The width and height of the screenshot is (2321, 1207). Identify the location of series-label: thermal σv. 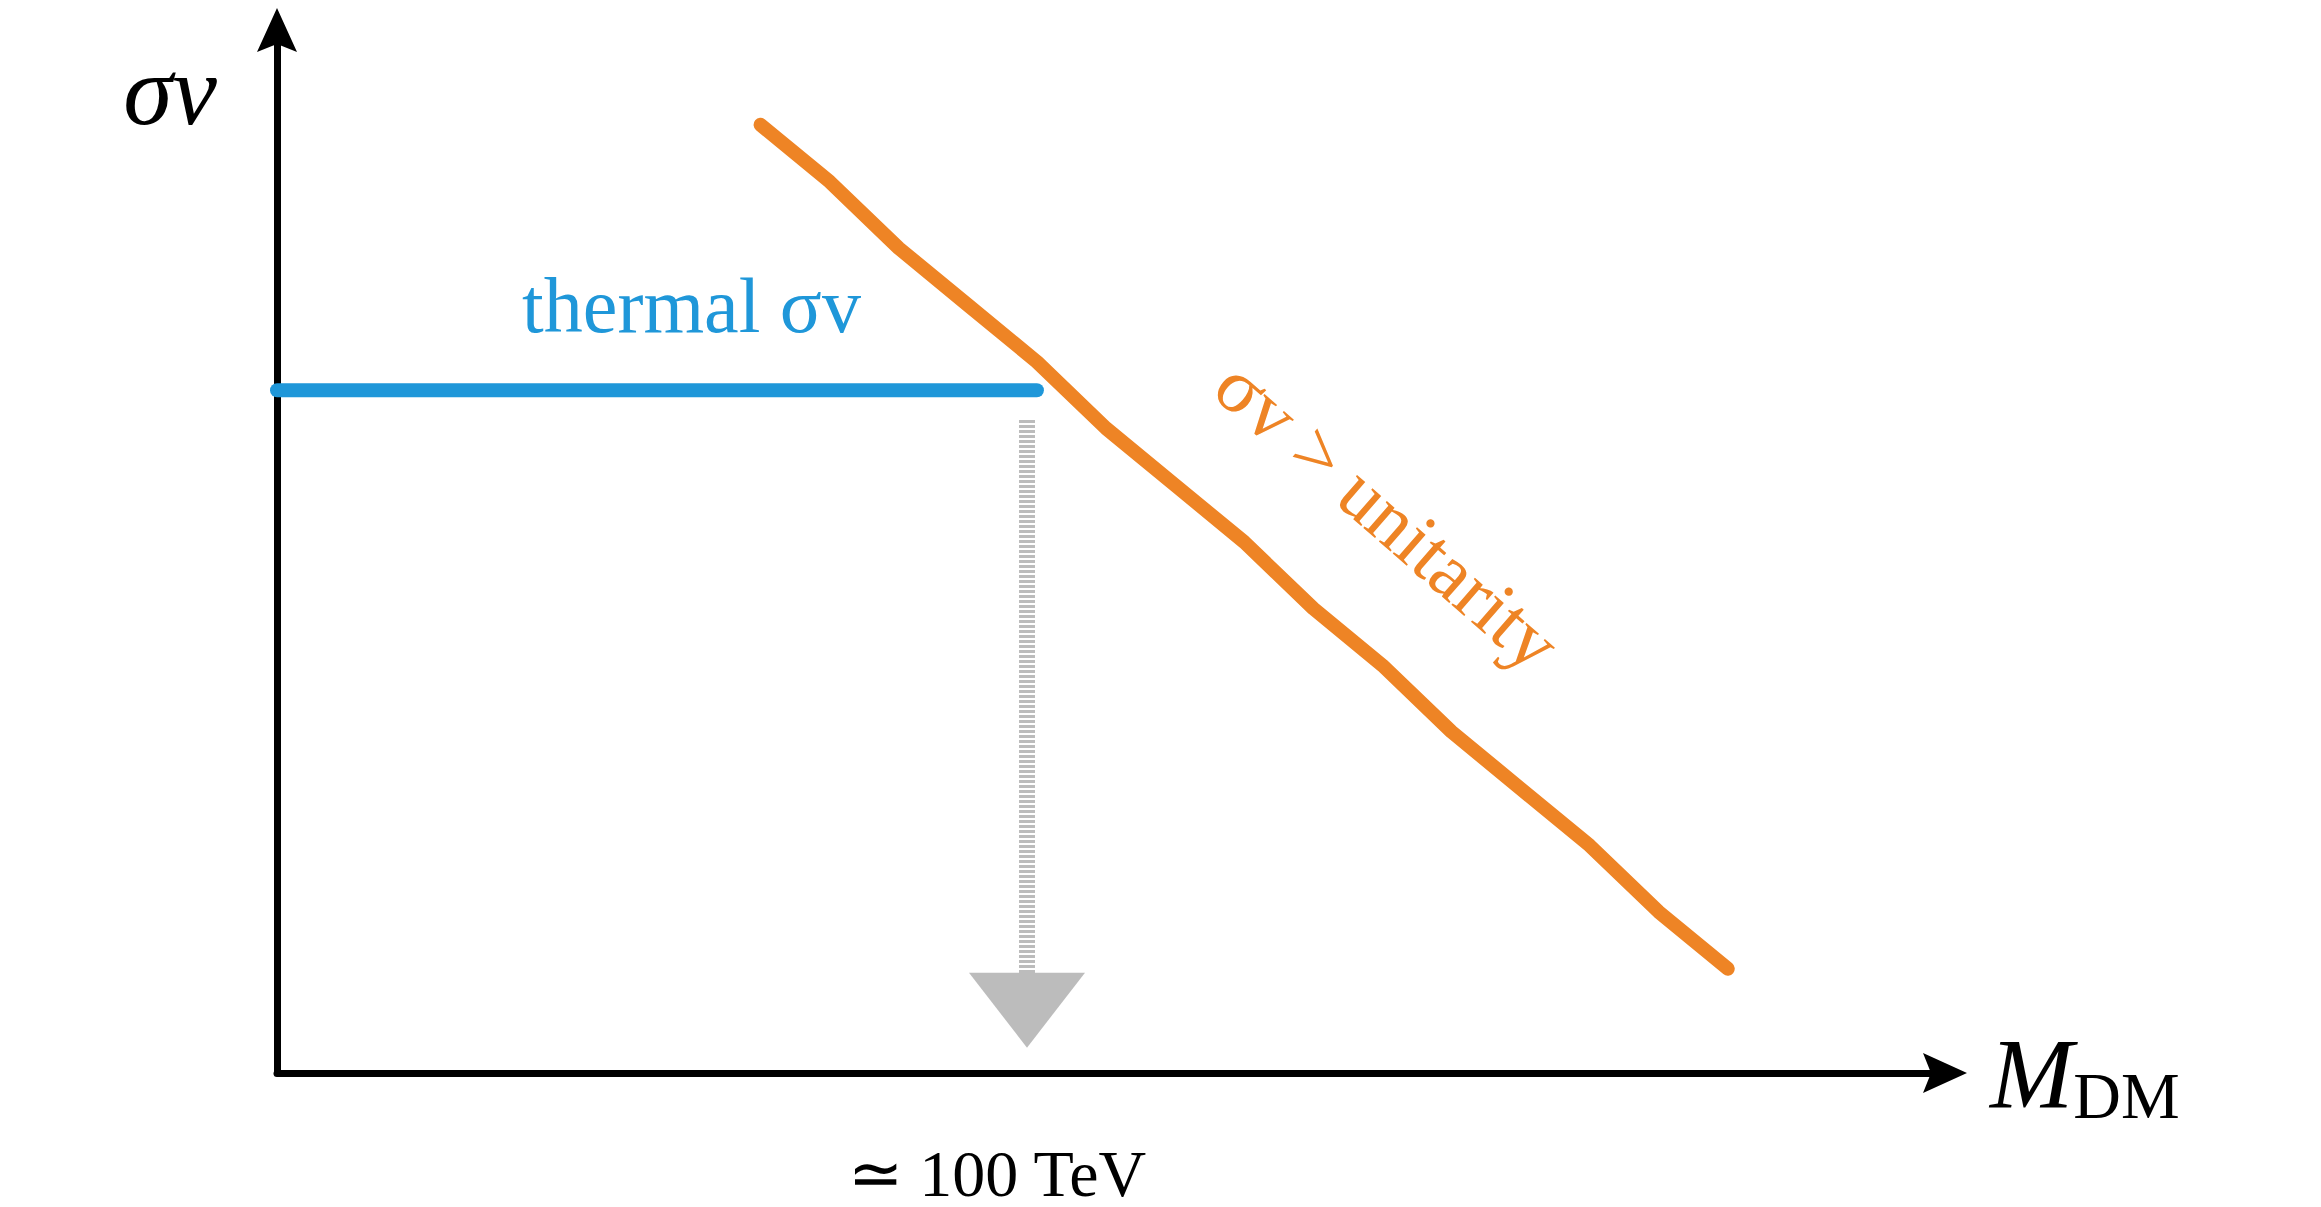
(691, 305).